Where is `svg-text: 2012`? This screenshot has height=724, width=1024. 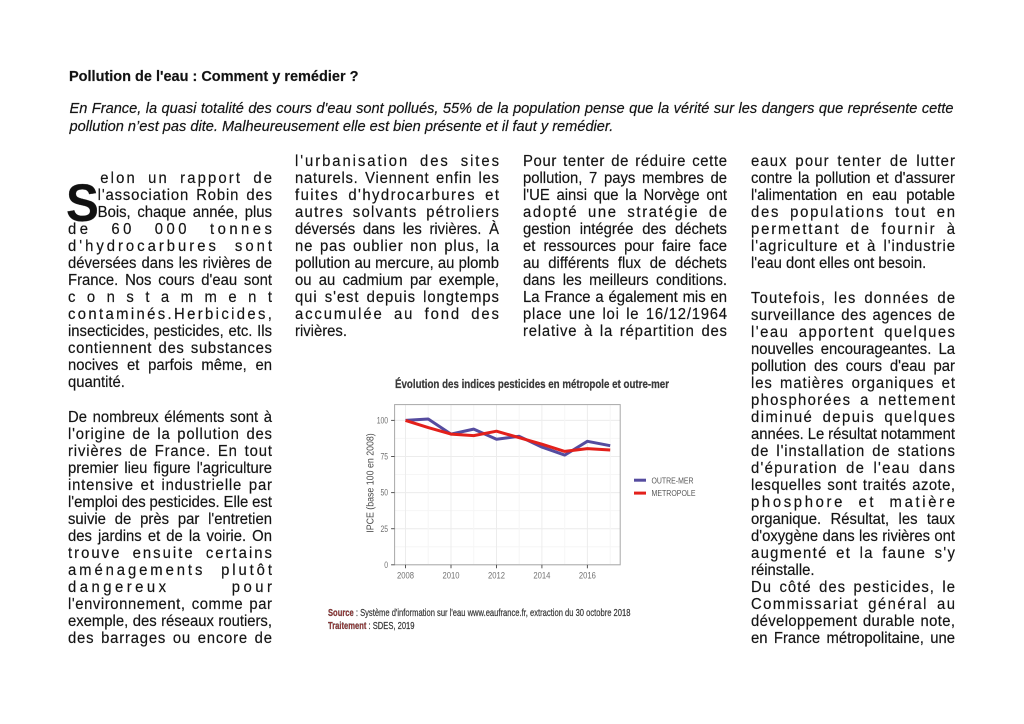 svg-text: 2012 is located at coordinates (496, 575).